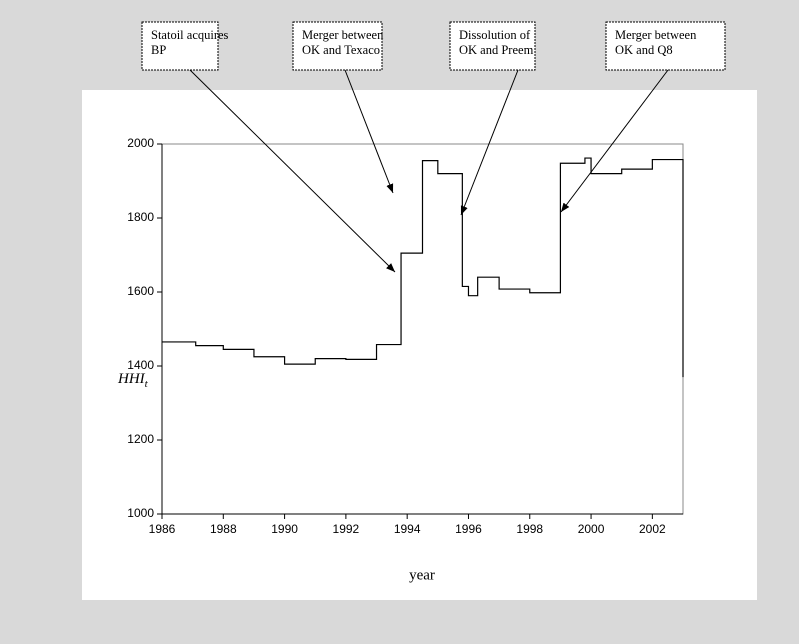 The height and width of the screenshot is (644, 799). What do you see at coordinates (140, 143) in the screenshot?
I see `y-tick-label: 2000` at bounding box center [140, 143].